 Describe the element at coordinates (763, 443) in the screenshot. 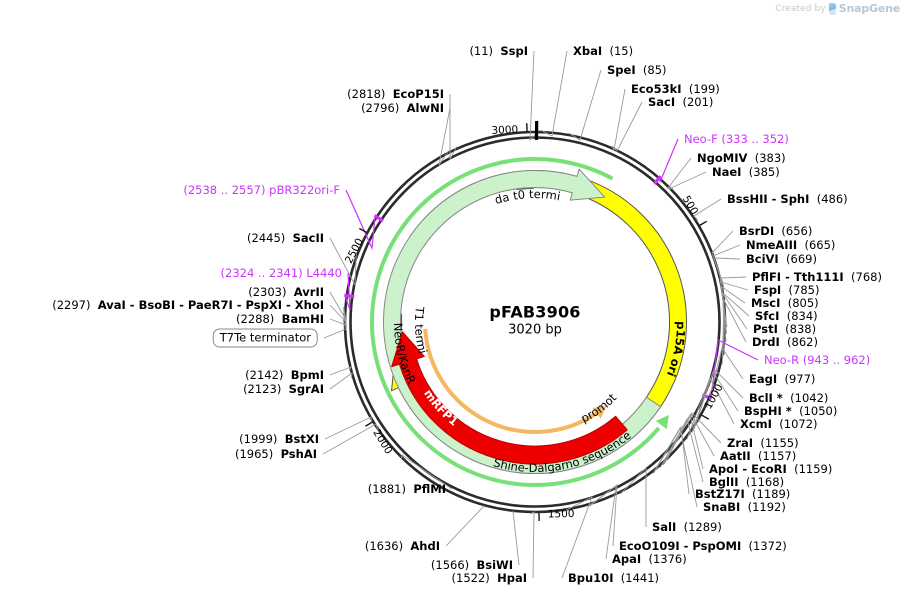

I see `restriction-site-zrai: ZraI (1155)` at that location.